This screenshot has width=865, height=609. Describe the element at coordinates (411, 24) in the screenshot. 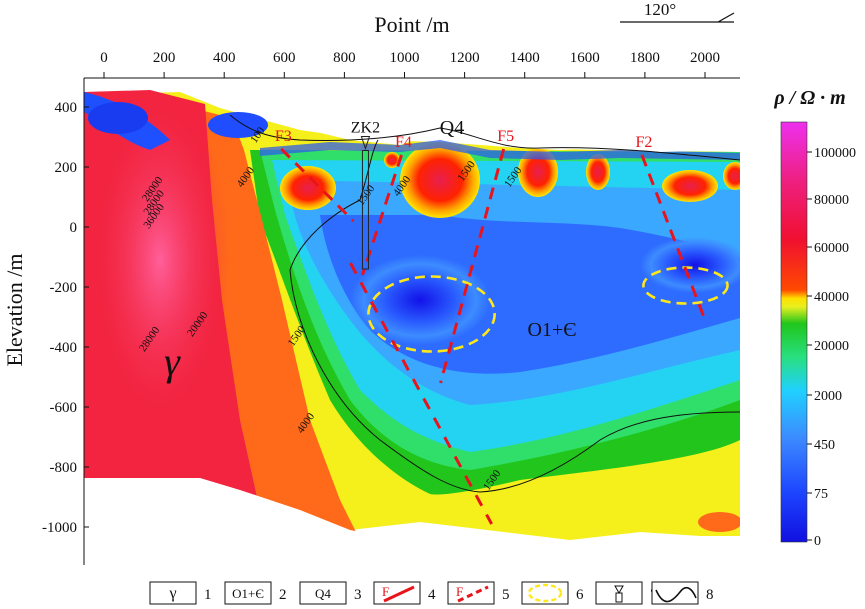

I see `x-axis-title: Point /m` at that location.